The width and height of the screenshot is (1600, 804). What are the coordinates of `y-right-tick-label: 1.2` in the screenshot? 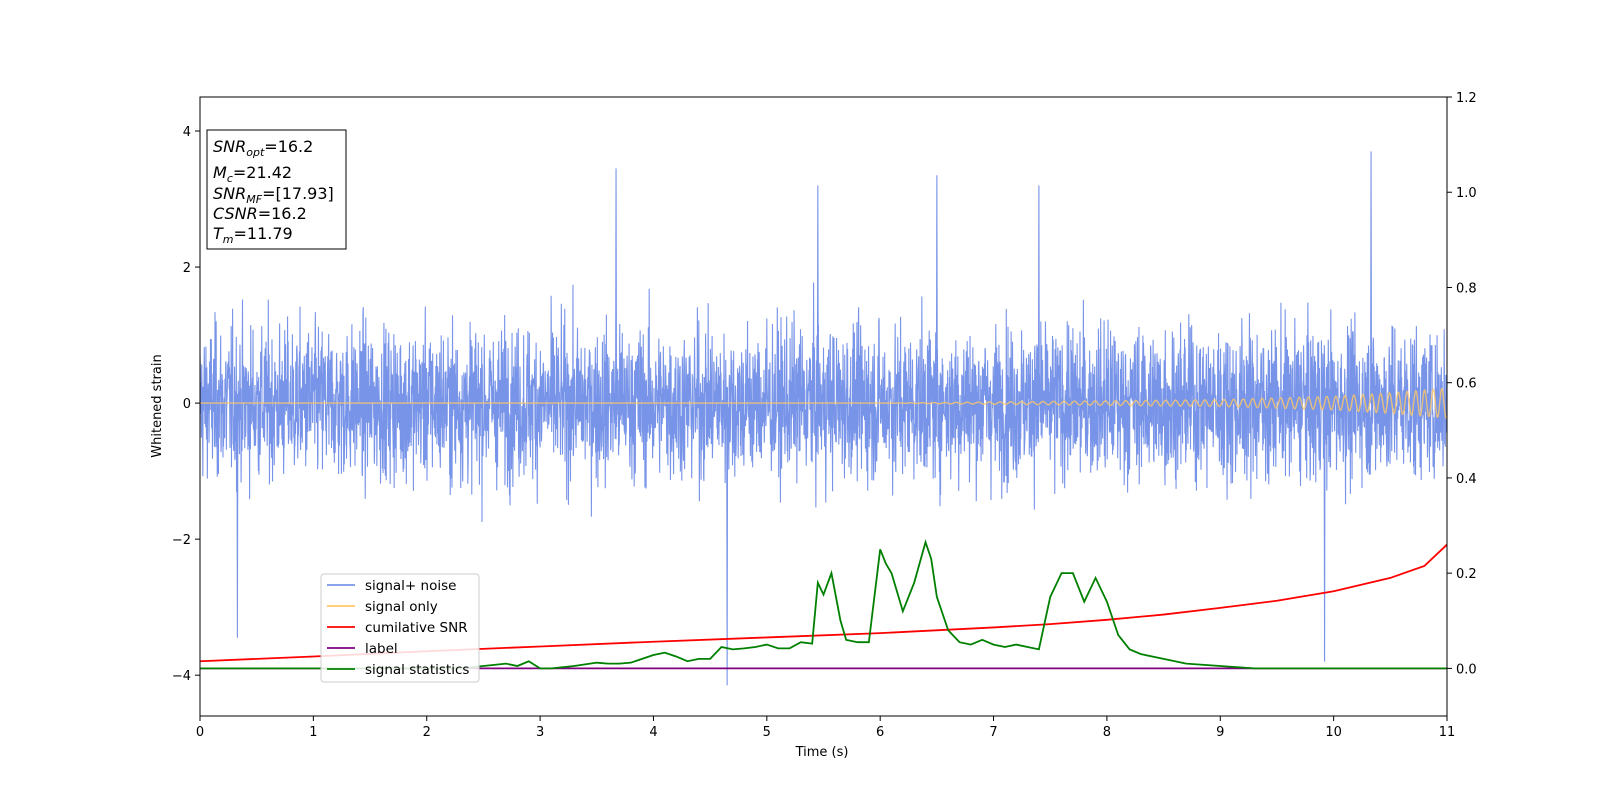 It's located at (1466, 98).